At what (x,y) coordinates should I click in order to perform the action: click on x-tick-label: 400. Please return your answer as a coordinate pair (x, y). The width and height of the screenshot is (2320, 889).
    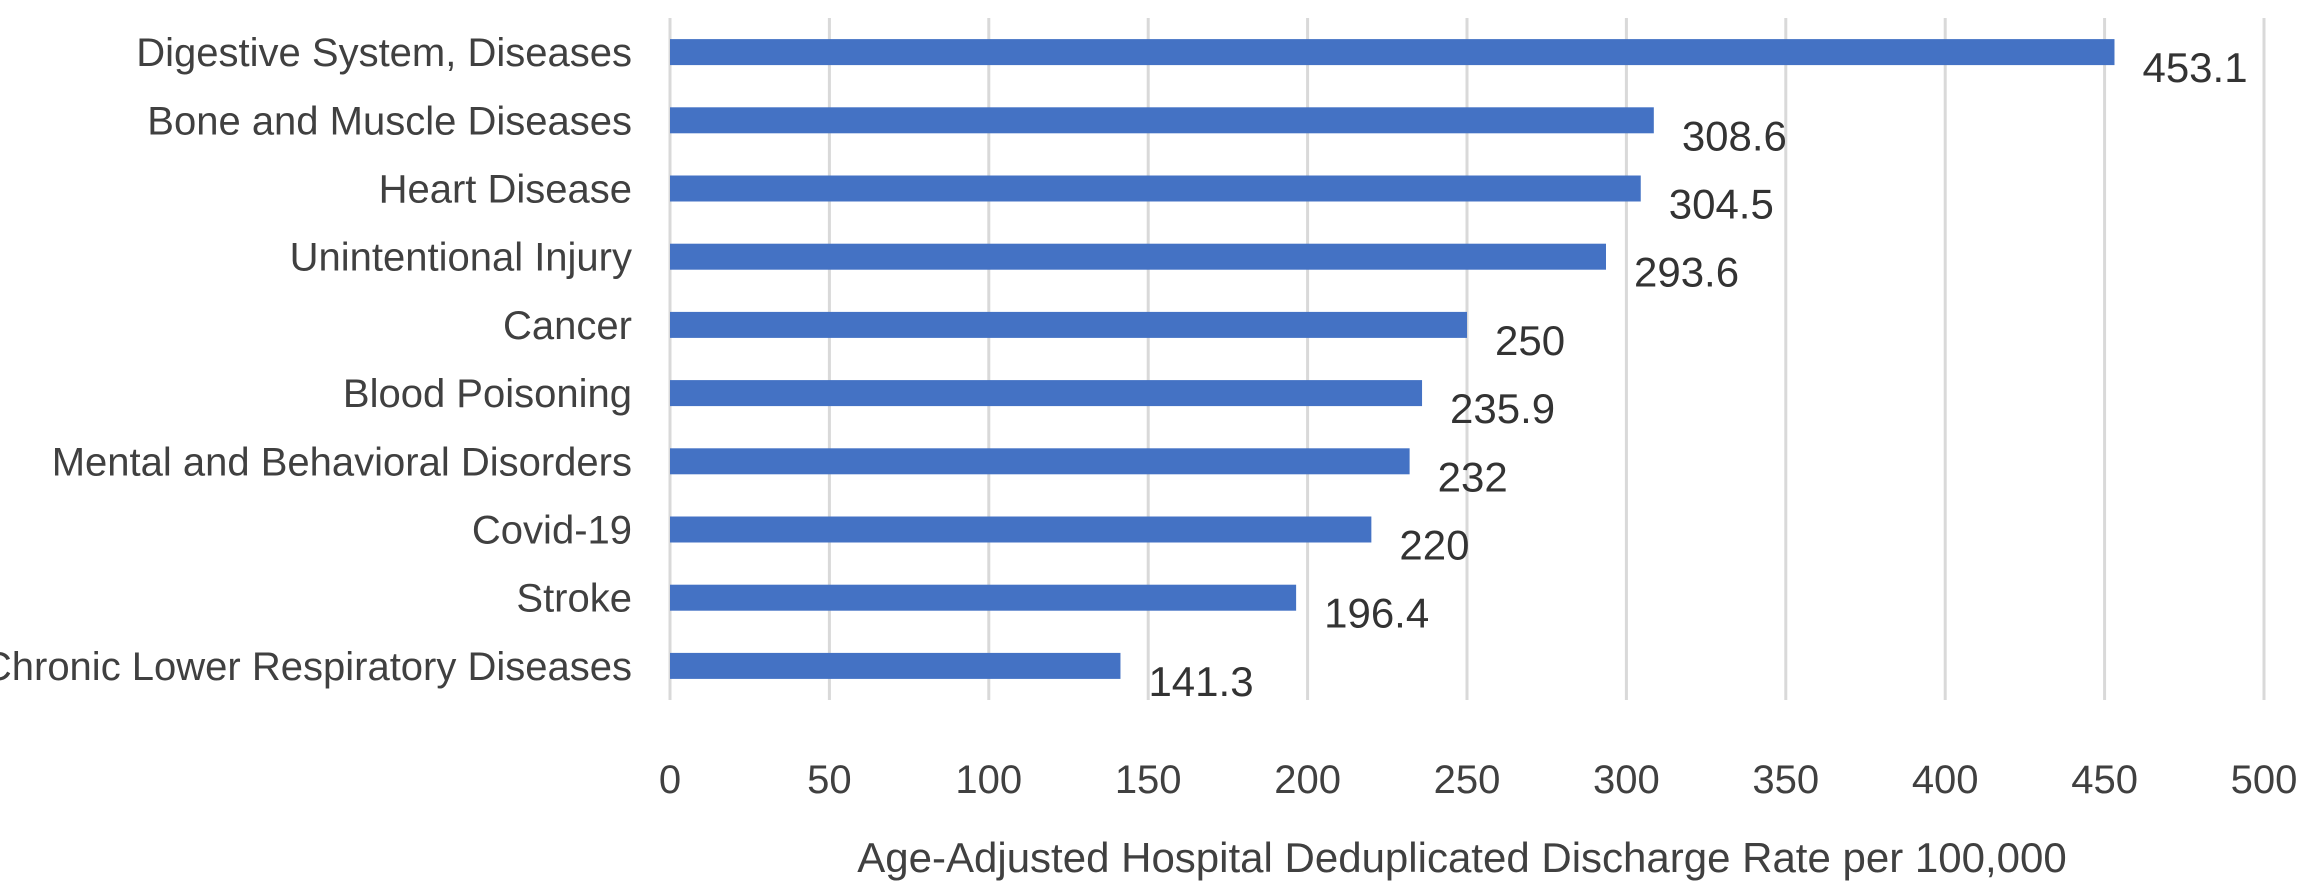
    Looking at the image, I should click on (1945, 780).